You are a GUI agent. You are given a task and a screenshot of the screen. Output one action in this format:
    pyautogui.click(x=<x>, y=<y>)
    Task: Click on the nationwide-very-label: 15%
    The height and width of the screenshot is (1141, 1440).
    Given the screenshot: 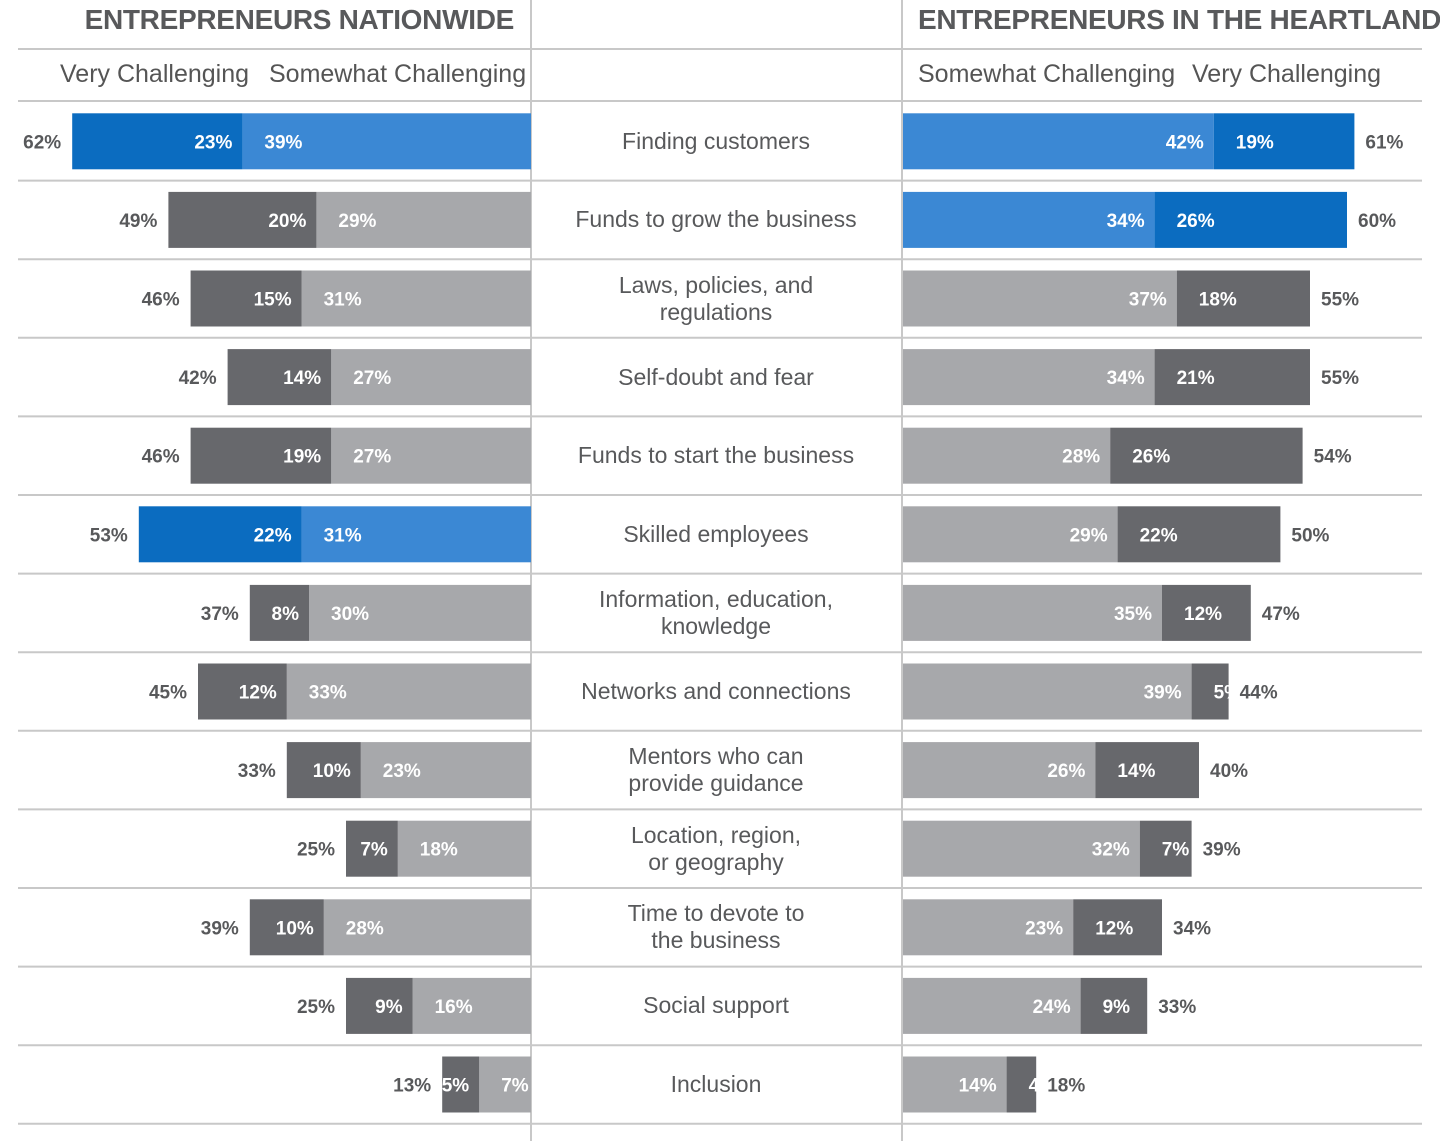 What is the action you would take?
    pyautogui.click(x=273, y=300)
    